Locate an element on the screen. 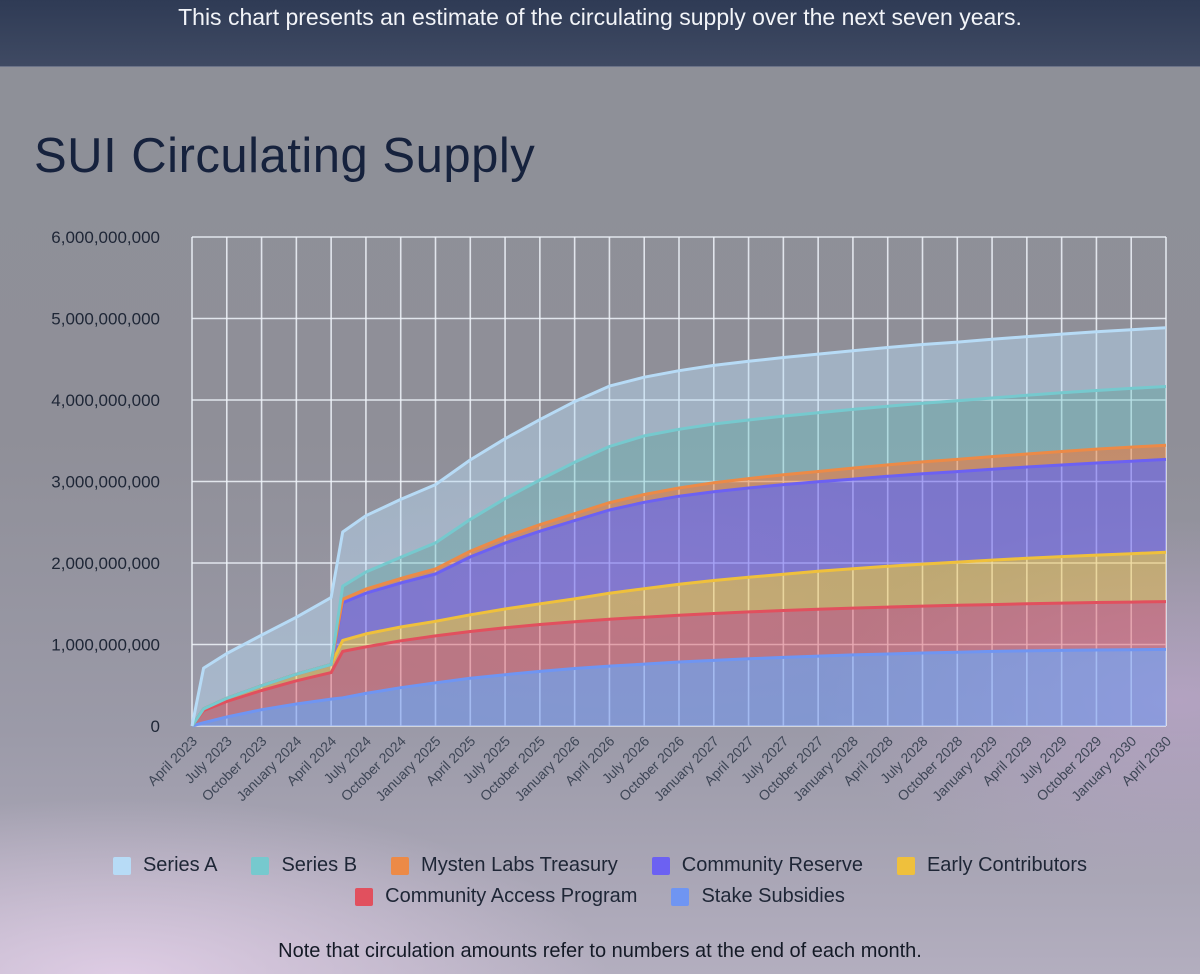  legend-label: Stake Subsidies is located at coordinates (773, 896).